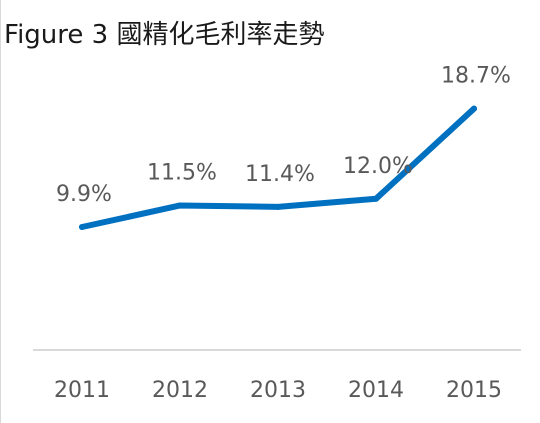 The width and height of the screenshot is (540, 423). Describe the element at coordinates (164, 35) in the screenshot. I see `chart-title: Figure 3 國精化毛利率走勢` at that location.